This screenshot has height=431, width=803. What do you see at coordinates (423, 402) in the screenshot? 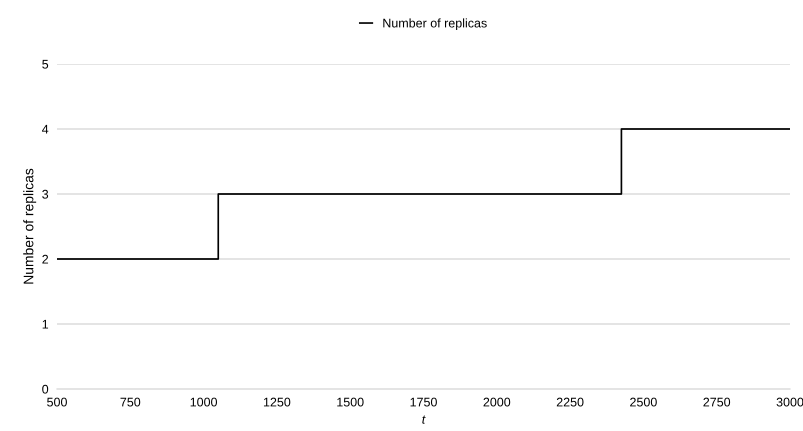
I see `x-tick-label: 1750` at bounding box center [423, 402].